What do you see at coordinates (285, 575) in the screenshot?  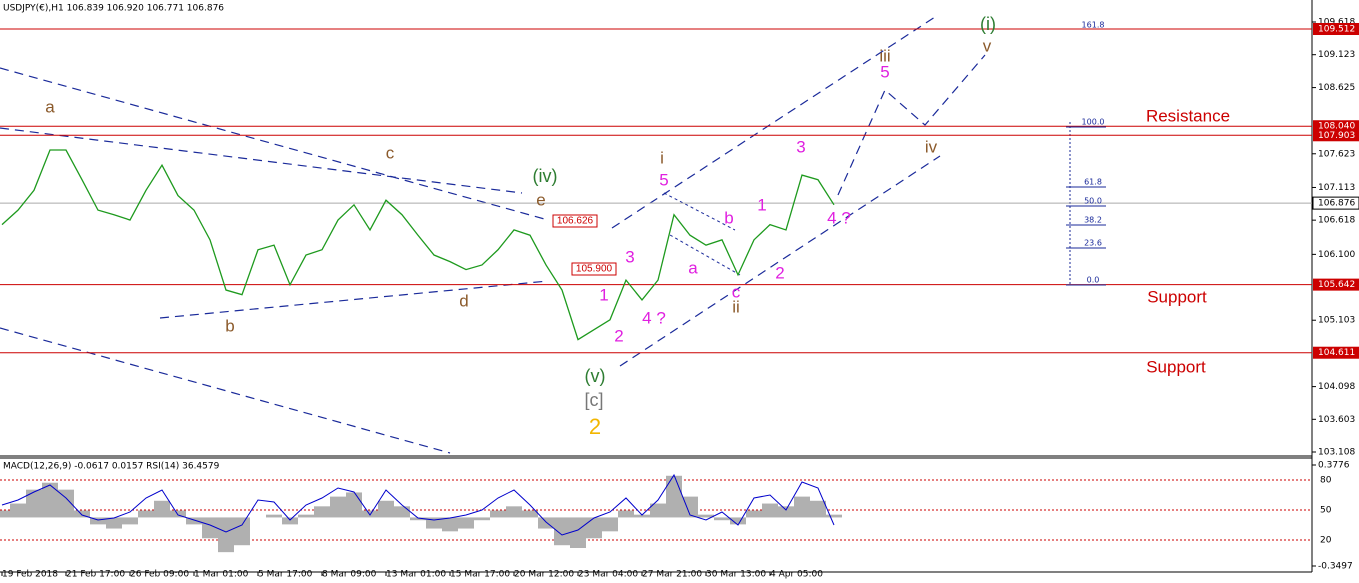 I see `x-tick-label: 5 Mar 17:00` at bounding box center [285, 575].